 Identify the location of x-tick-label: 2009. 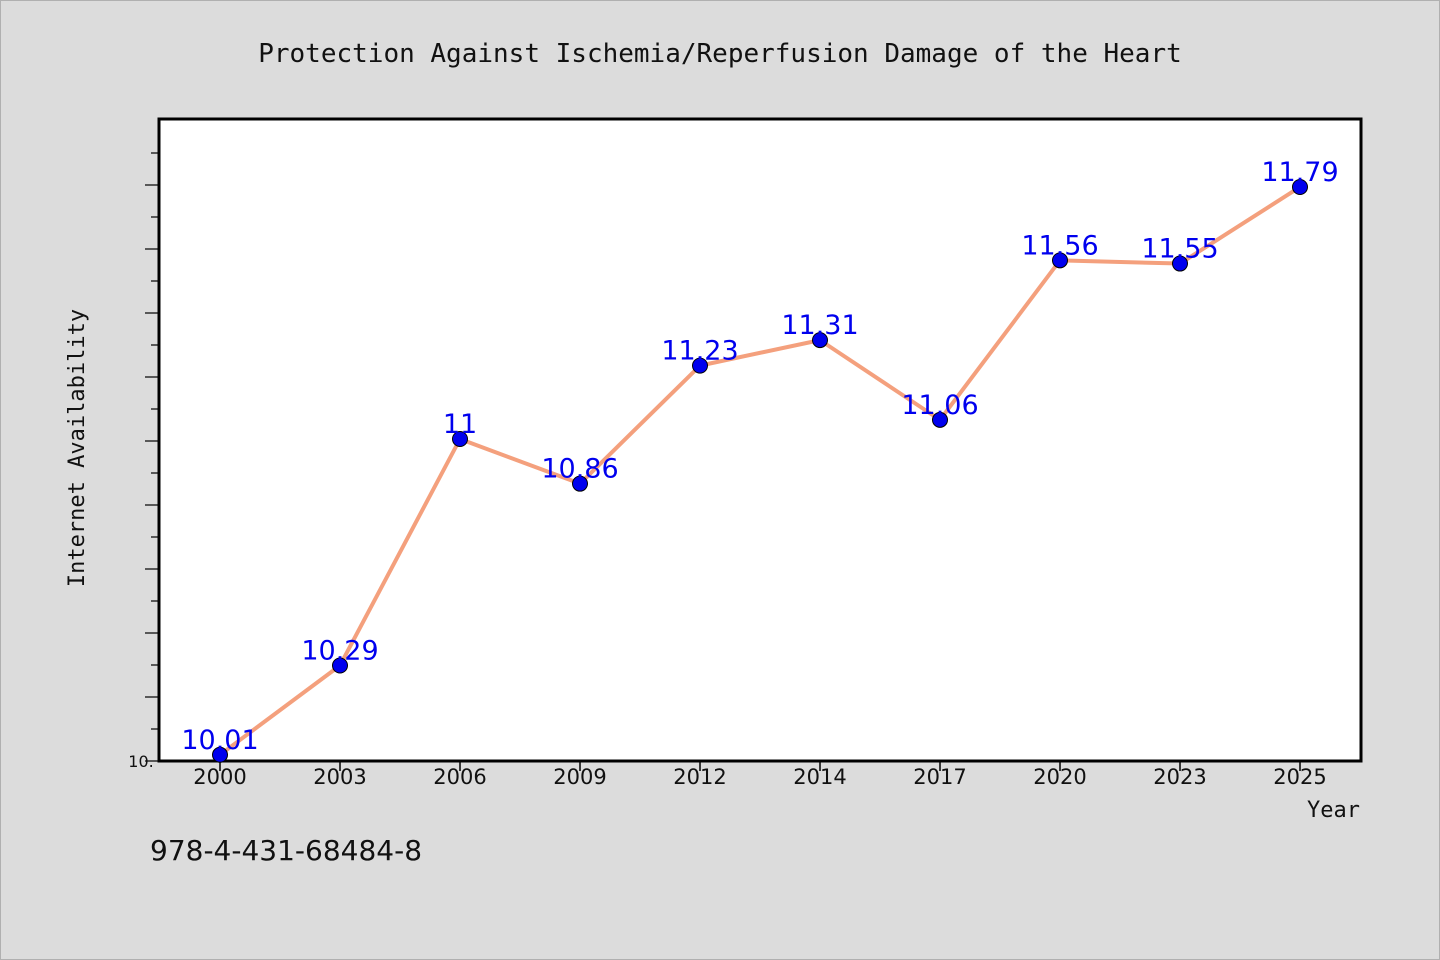
(579, 777).